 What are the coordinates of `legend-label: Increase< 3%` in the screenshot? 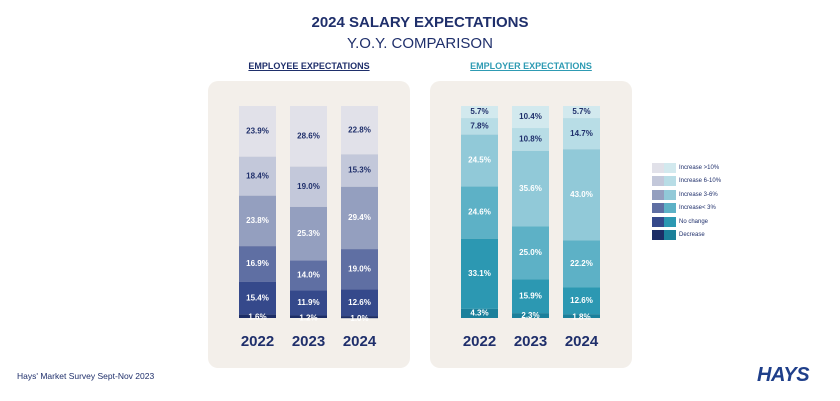 It's located at (697, 208).